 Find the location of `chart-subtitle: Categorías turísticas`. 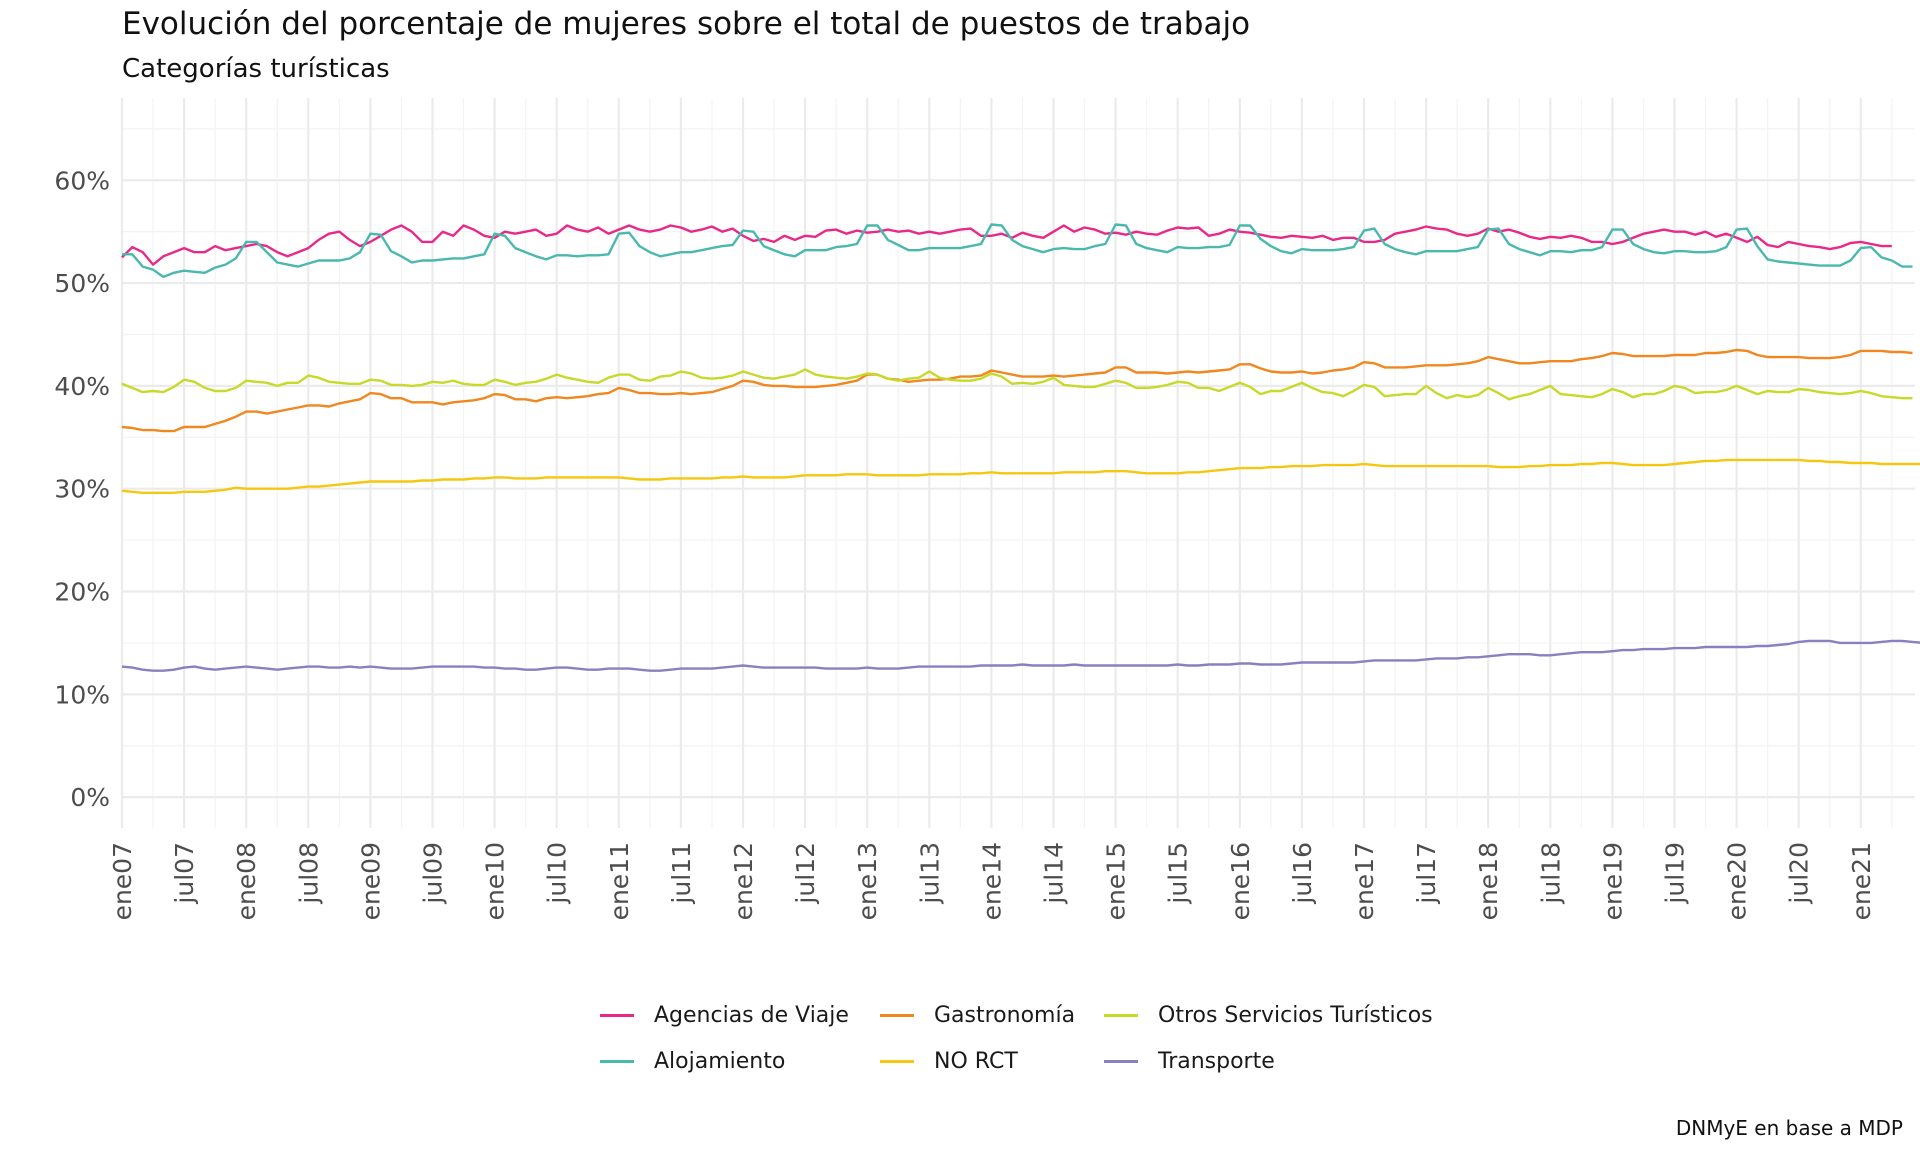

chart-subtitle: Categorías turísticas is located at coordinates (256, 69).